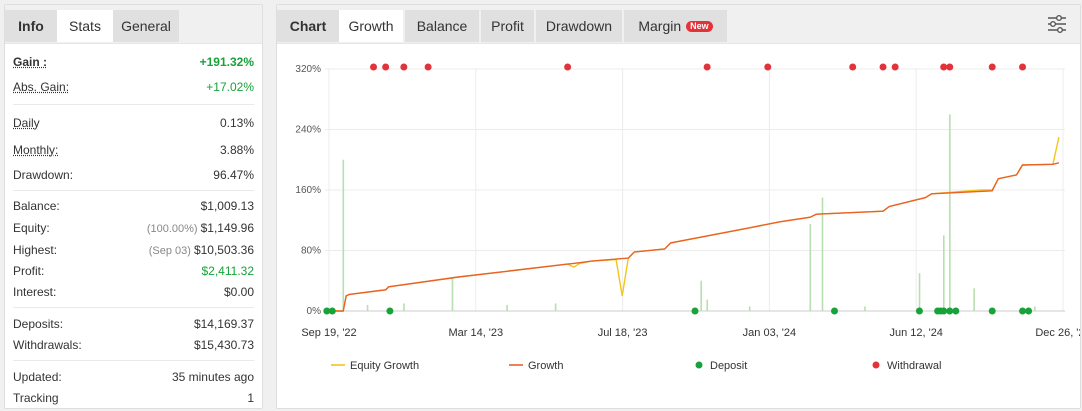 Image resolution: width=1082 pixels, height=411 pixels. What do you see at coordinates (475, 333) in the screenshot?
I see `x-tick-label: Mar 14, '23` at bounding box center [475, 333].